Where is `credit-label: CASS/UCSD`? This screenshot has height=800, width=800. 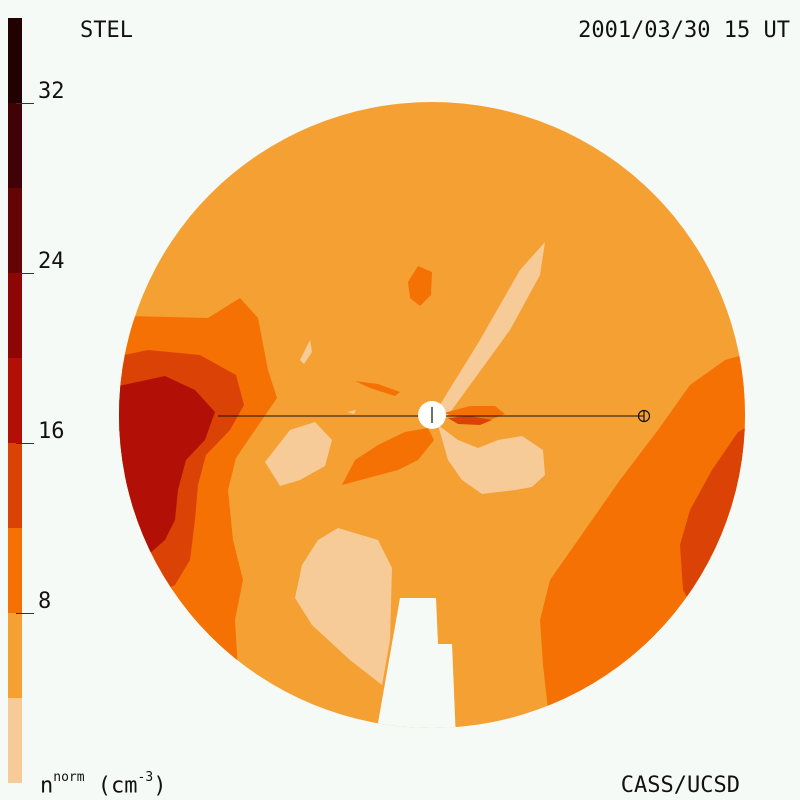
credit-label: CASS/UCSD is located at coordinates (680, 785).